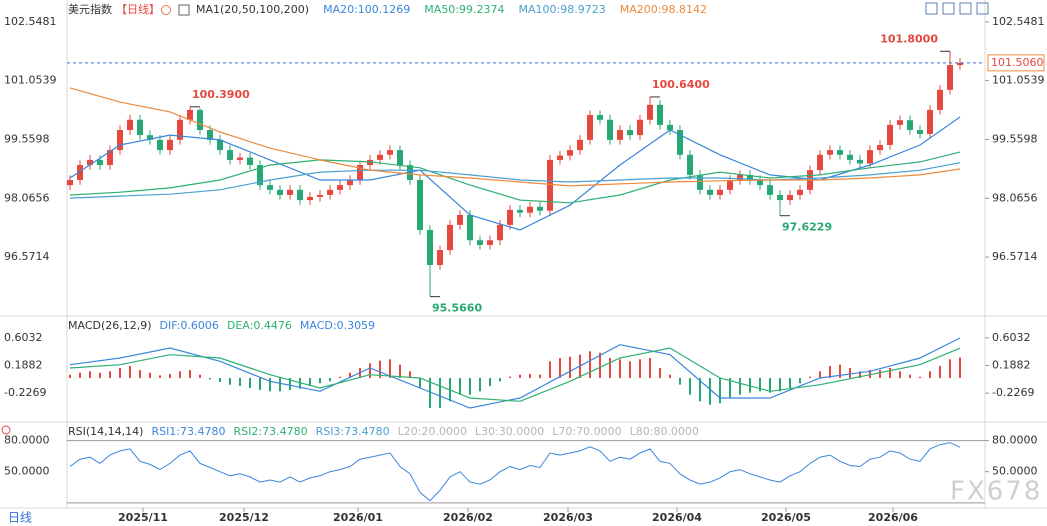 This screenshot has width=1047, height=526. What do you see at coordinates (568, 517) in the screenshot?
I see `x-tick-label: 2026/03` at bounding box center [568, 517].